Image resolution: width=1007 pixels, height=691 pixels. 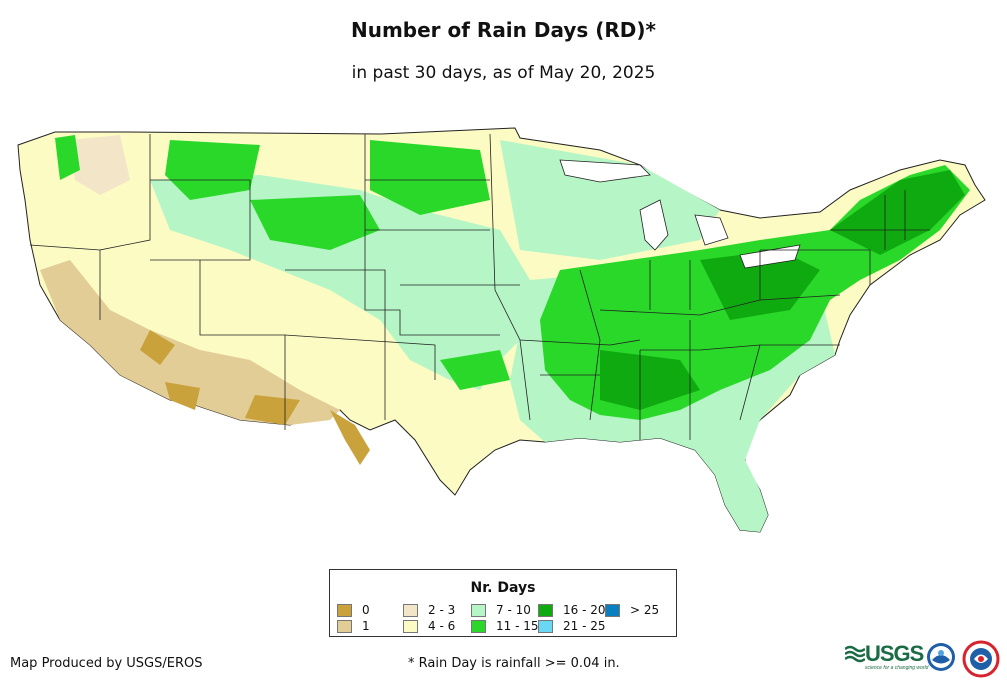 What do you see at coordinates (442, 610) in the screenshot?
I see `legend-label-2: 2 - 3` at bounding box center [442, 610].